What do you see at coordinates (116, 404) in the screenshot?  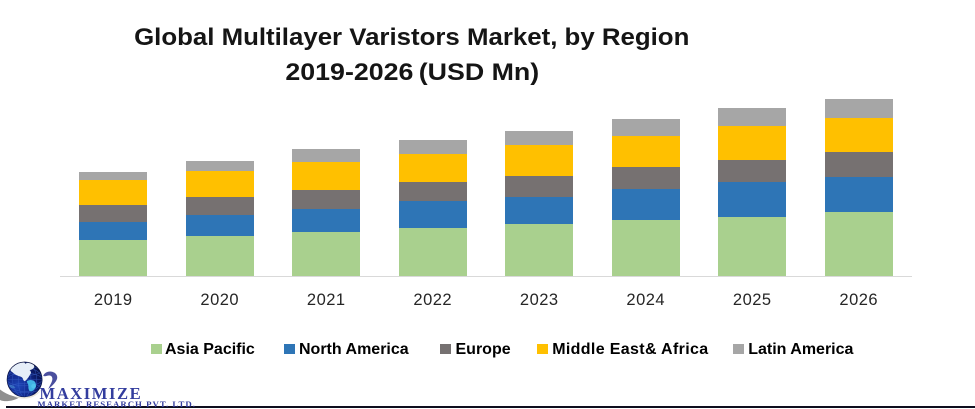 I see `svg-text: MARKET RESEARCH PVT. LTD.` at bounding box center [116, 404].